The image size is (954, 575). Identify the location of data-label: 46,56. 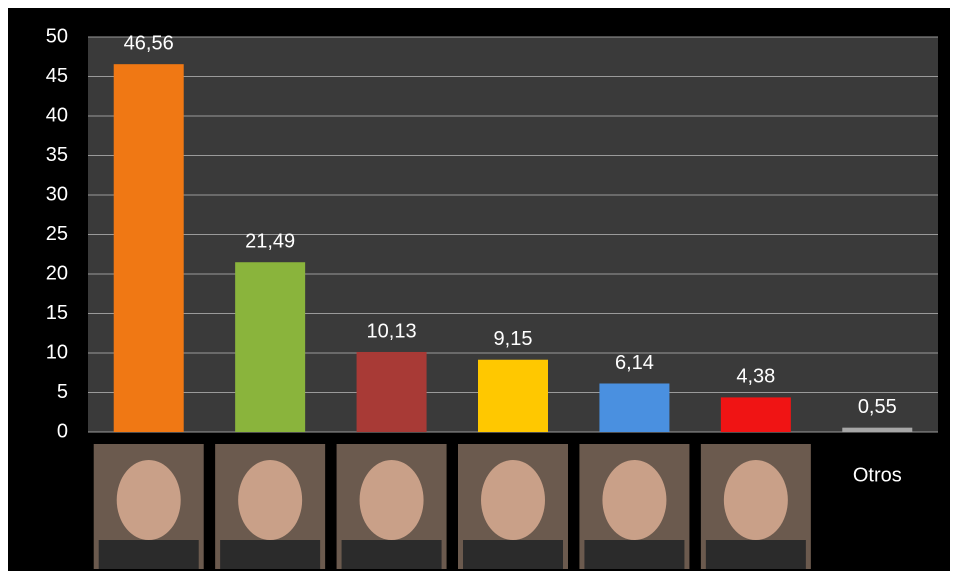
(149, 43).